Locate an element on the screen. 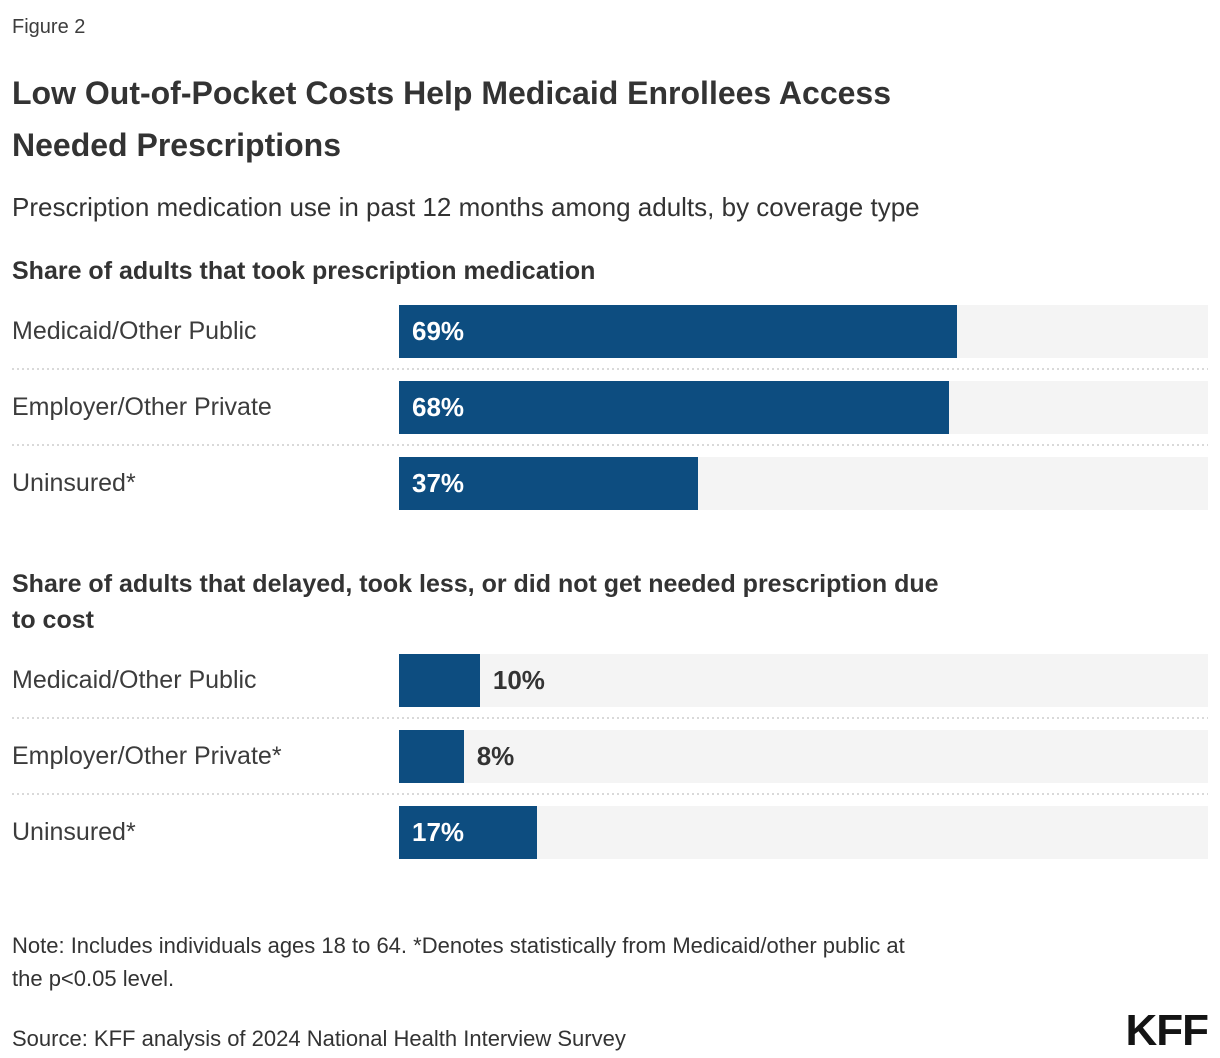 This screenshot has height=1058, width=1220. bar-value-label: 69% is located at coordinates (438, 331).